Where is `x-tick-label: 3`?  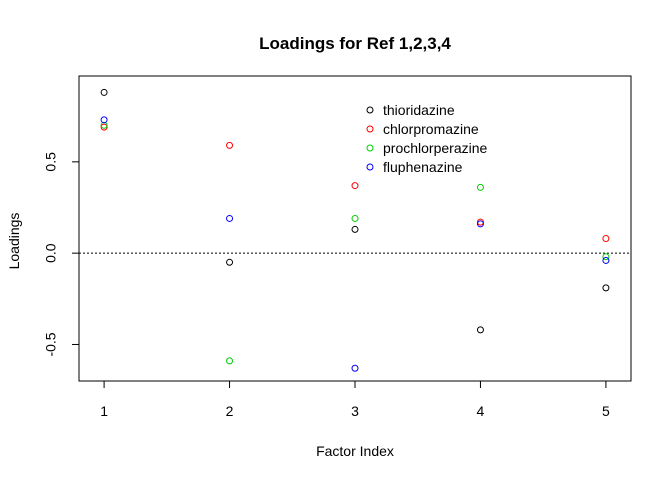
x-tick-label: 3 is located at coordinates (355, 411).